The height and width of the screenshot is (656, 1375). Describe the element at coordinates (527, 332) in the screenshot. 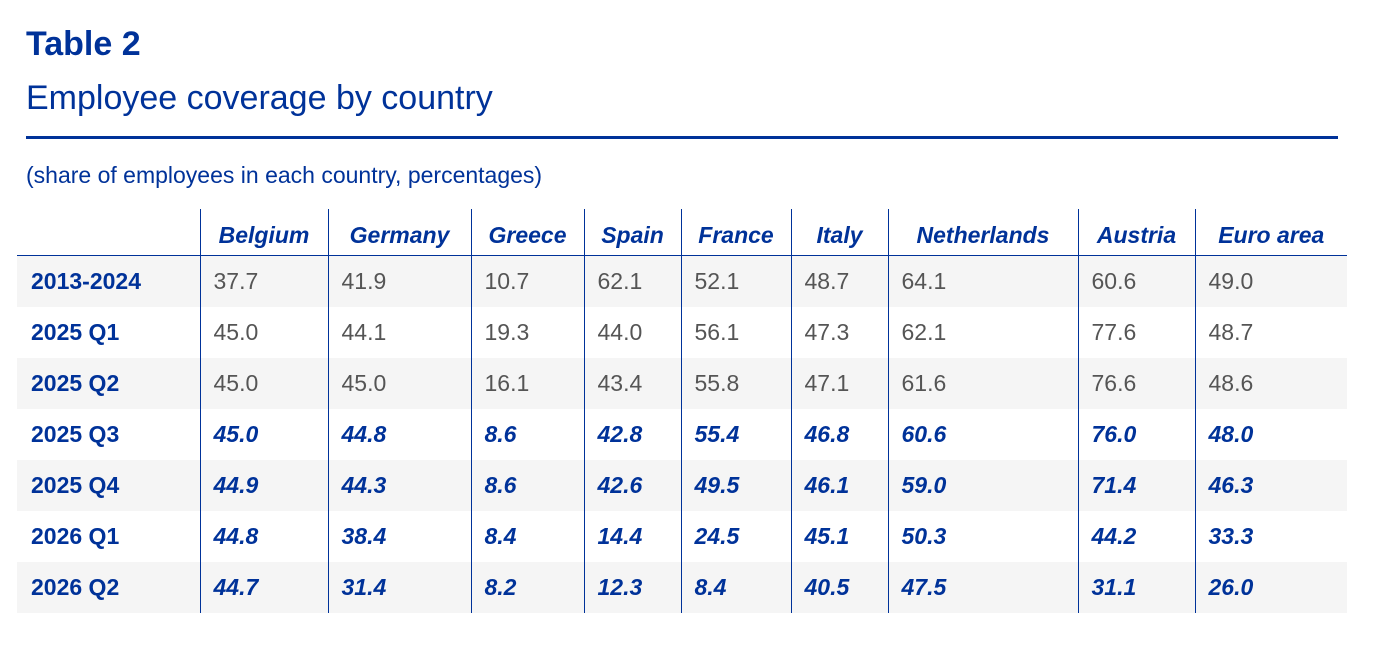

I see `table-cell: 19.3` at that location.